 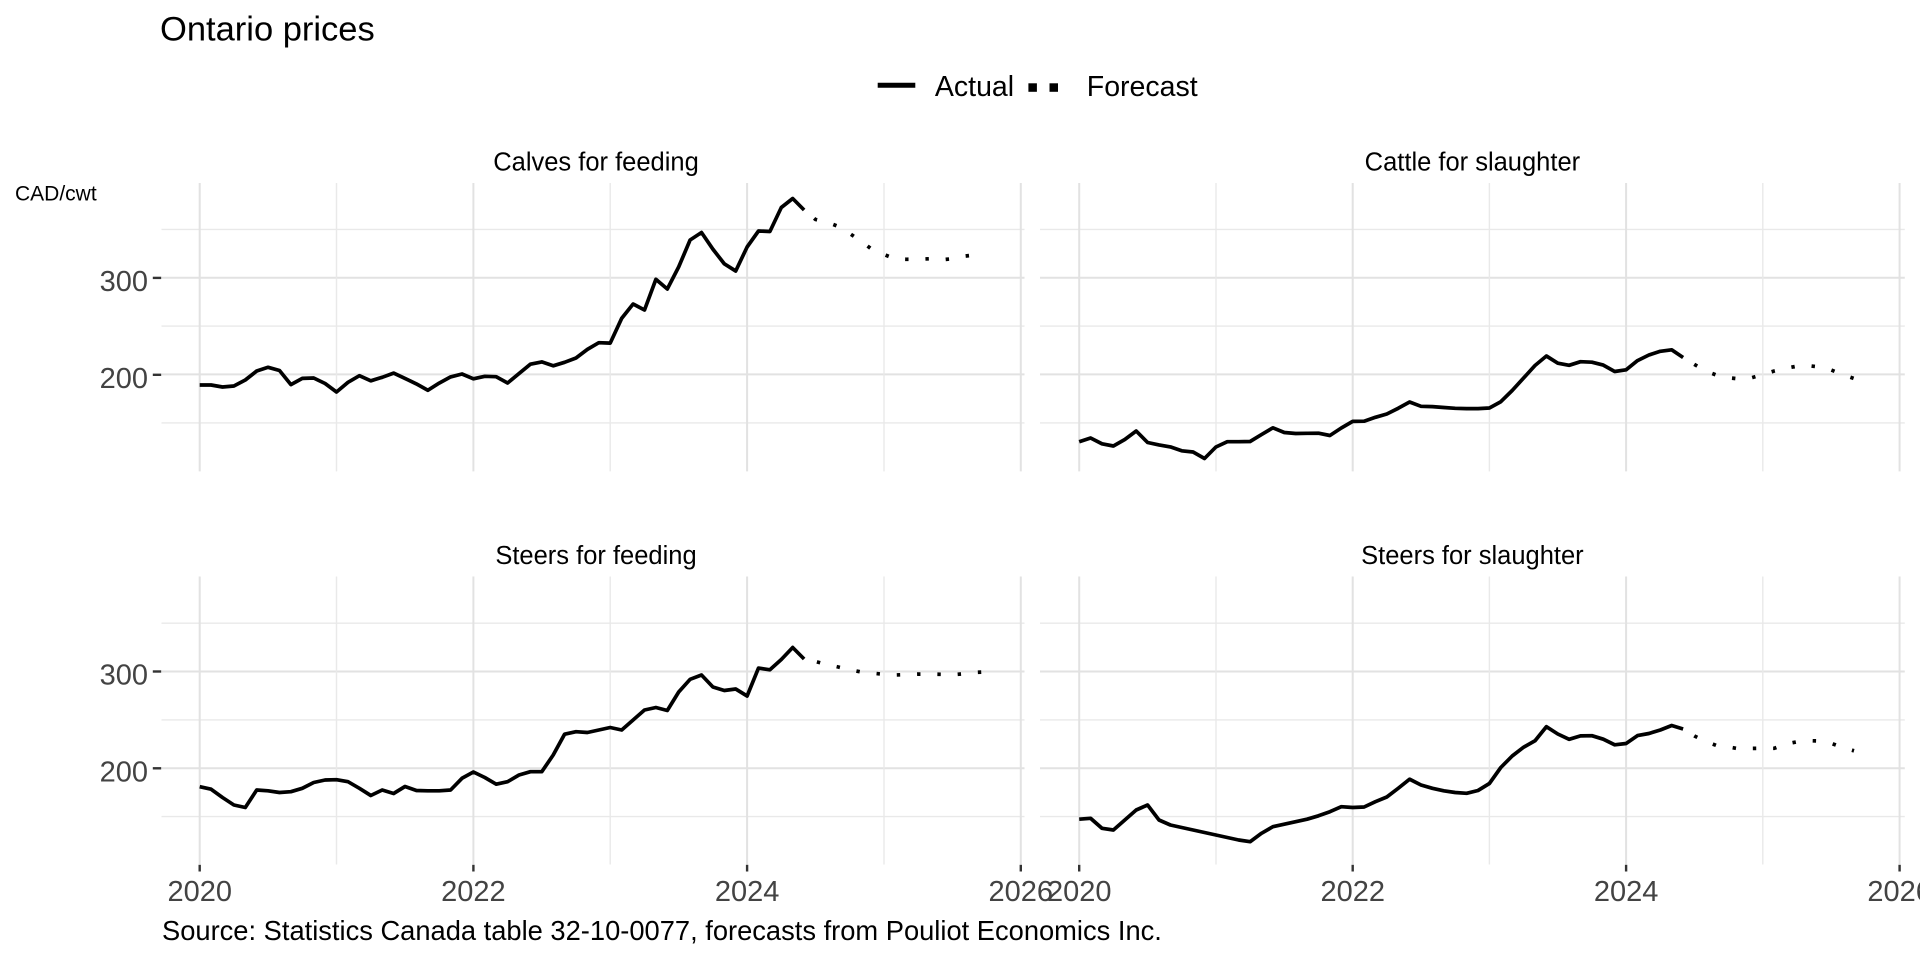 I want to click on svg-text: CAD/cwt, so click(x=56, y=193).